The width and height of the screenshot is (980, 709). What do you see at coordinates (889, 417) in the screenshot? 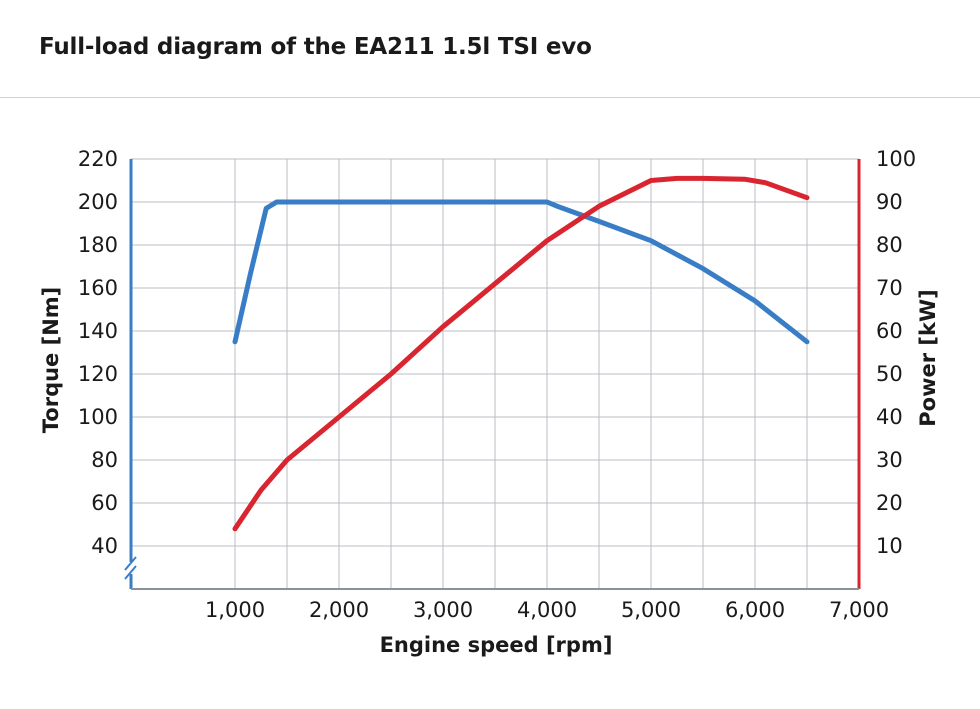
I see `y-right-tick-label: 40` at bounding box center [889, 417].